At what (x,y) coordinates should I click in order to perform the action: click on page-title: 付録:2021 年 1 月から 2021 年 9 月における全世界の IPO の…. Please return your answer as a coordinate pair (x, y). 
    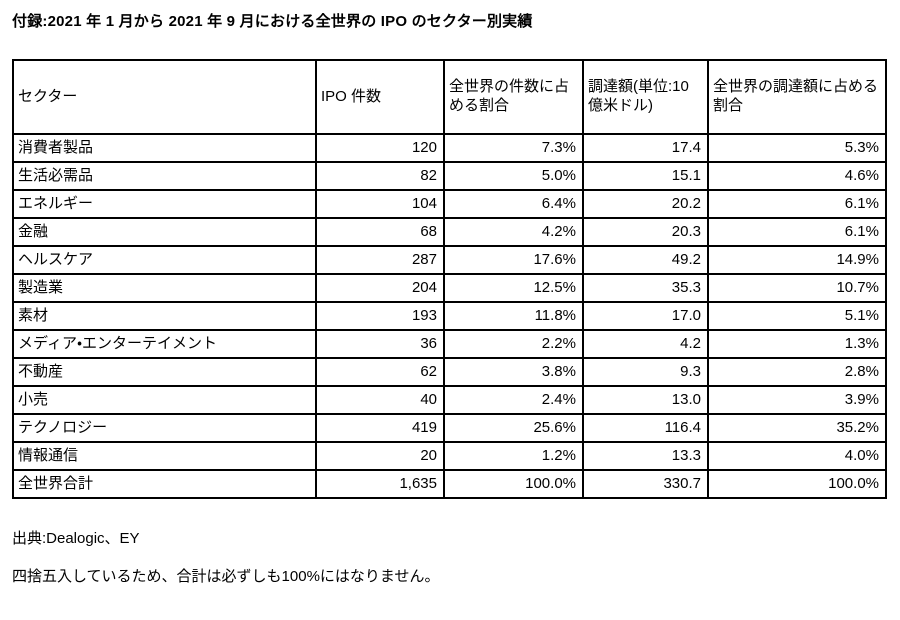
    Looking at the image, I should click on (272, 21).